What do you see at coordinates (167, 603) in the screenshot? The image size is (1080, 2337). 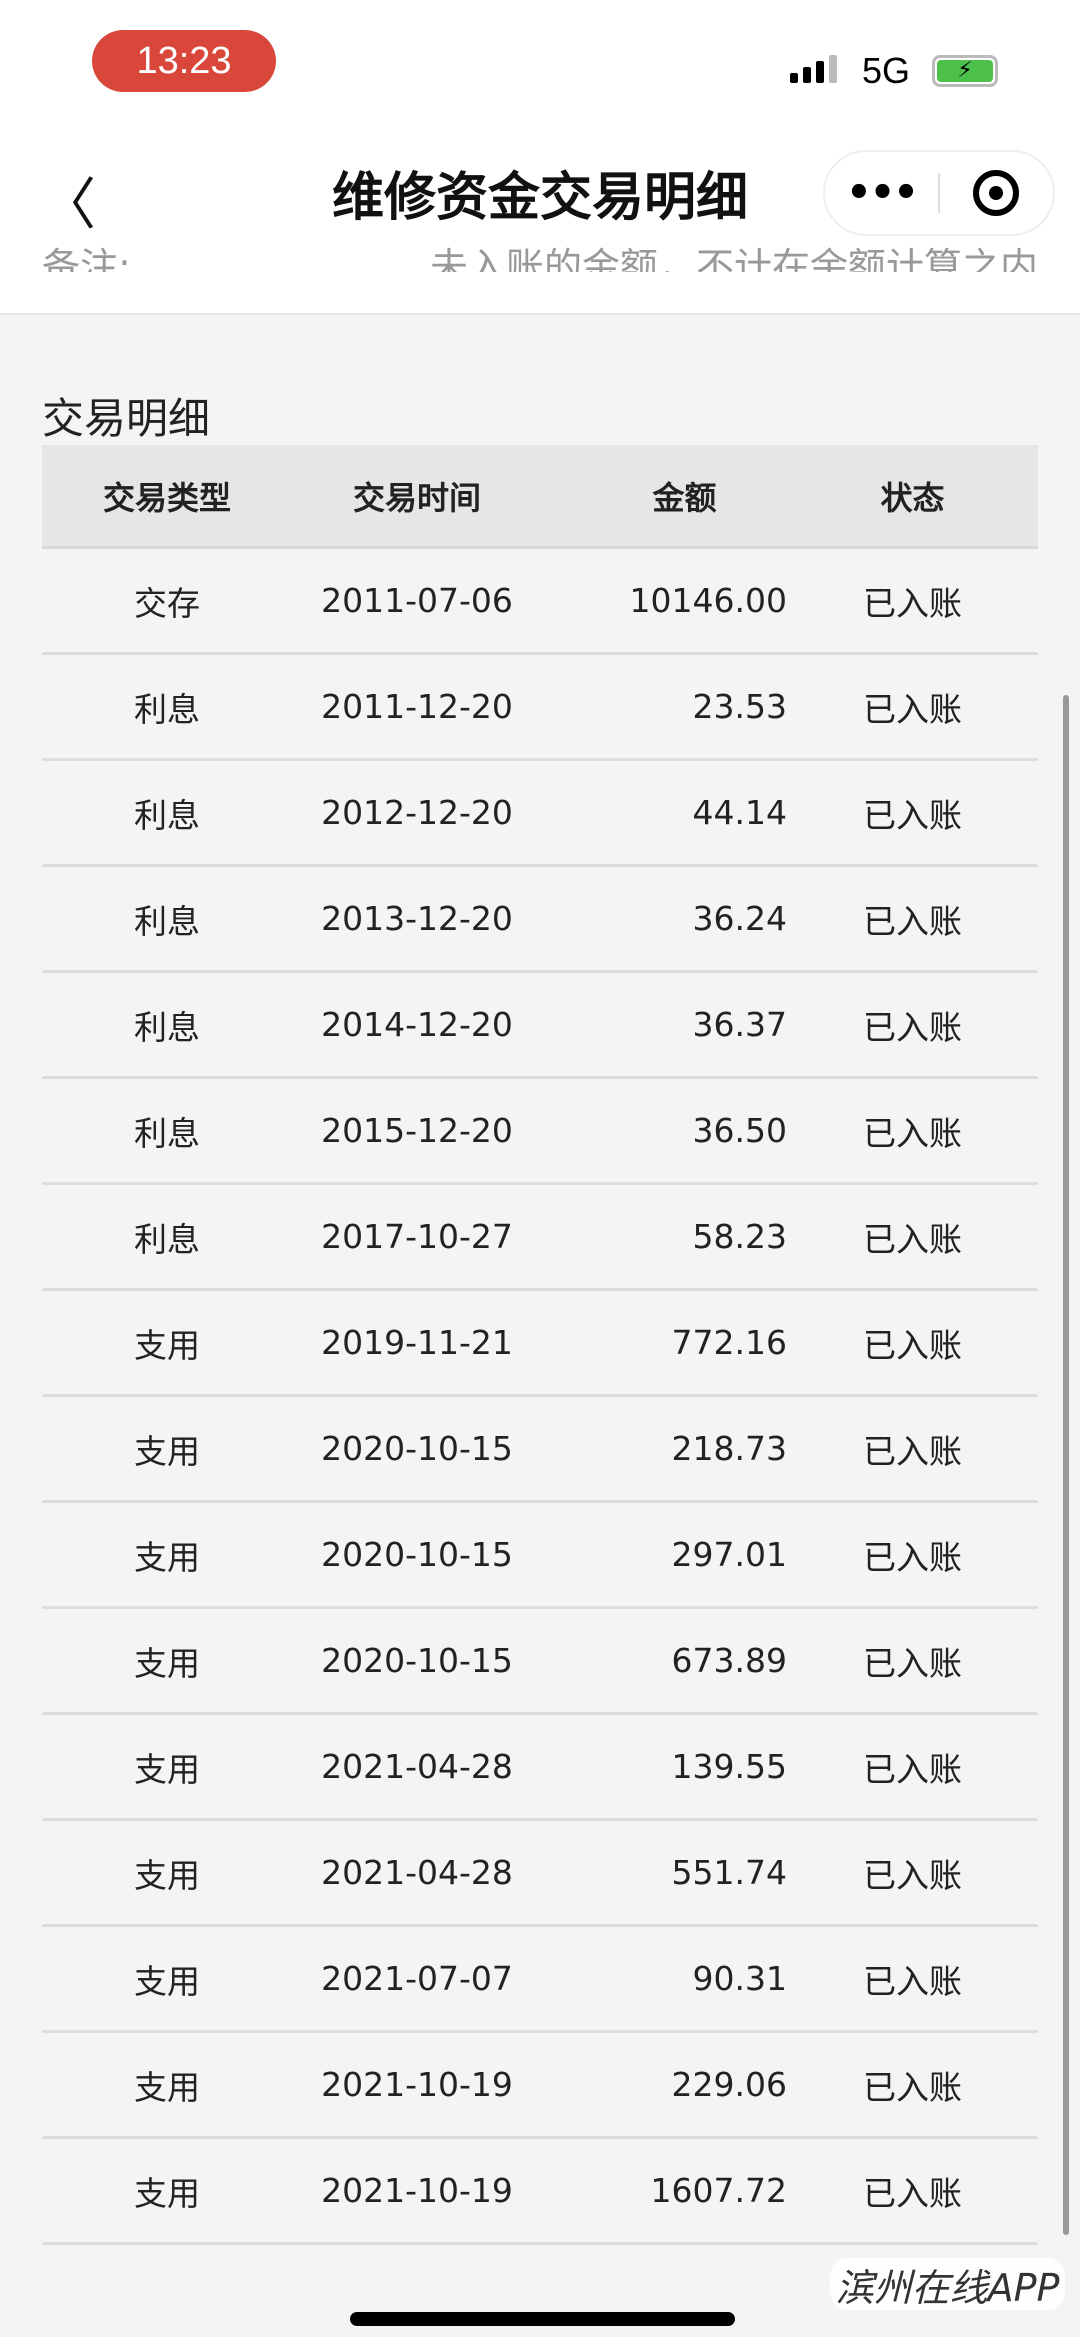 I see `cell-type: 交存` at bounding box center [167, 603].